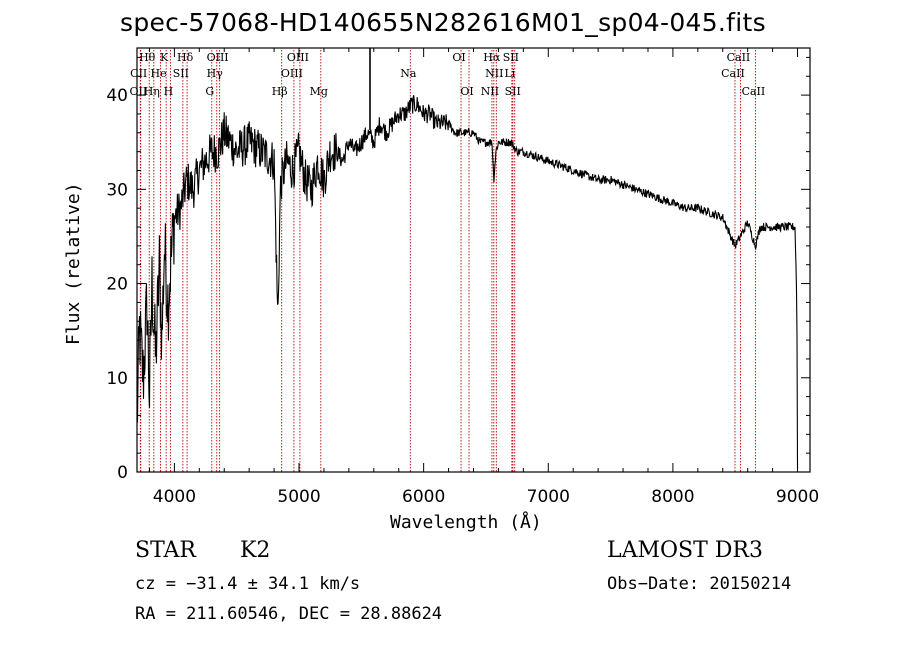 Image resolution: width=900 pixels, height=649 pixels. What do you see at coordinates (492, 57) in the screenshot?
I see `spectral-line-label: Hα` at bounding box center [492, 57].